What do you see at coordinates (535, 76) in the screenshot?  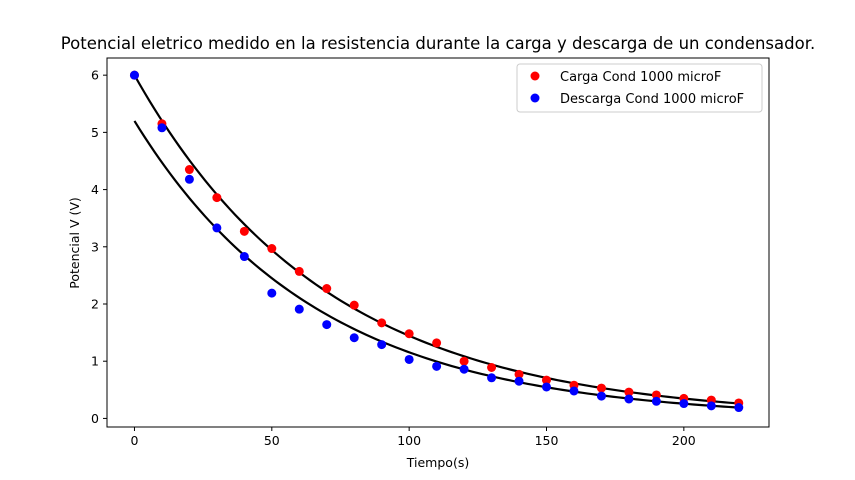 I see `legend-marker-carga` at bounding box center [535, 76].